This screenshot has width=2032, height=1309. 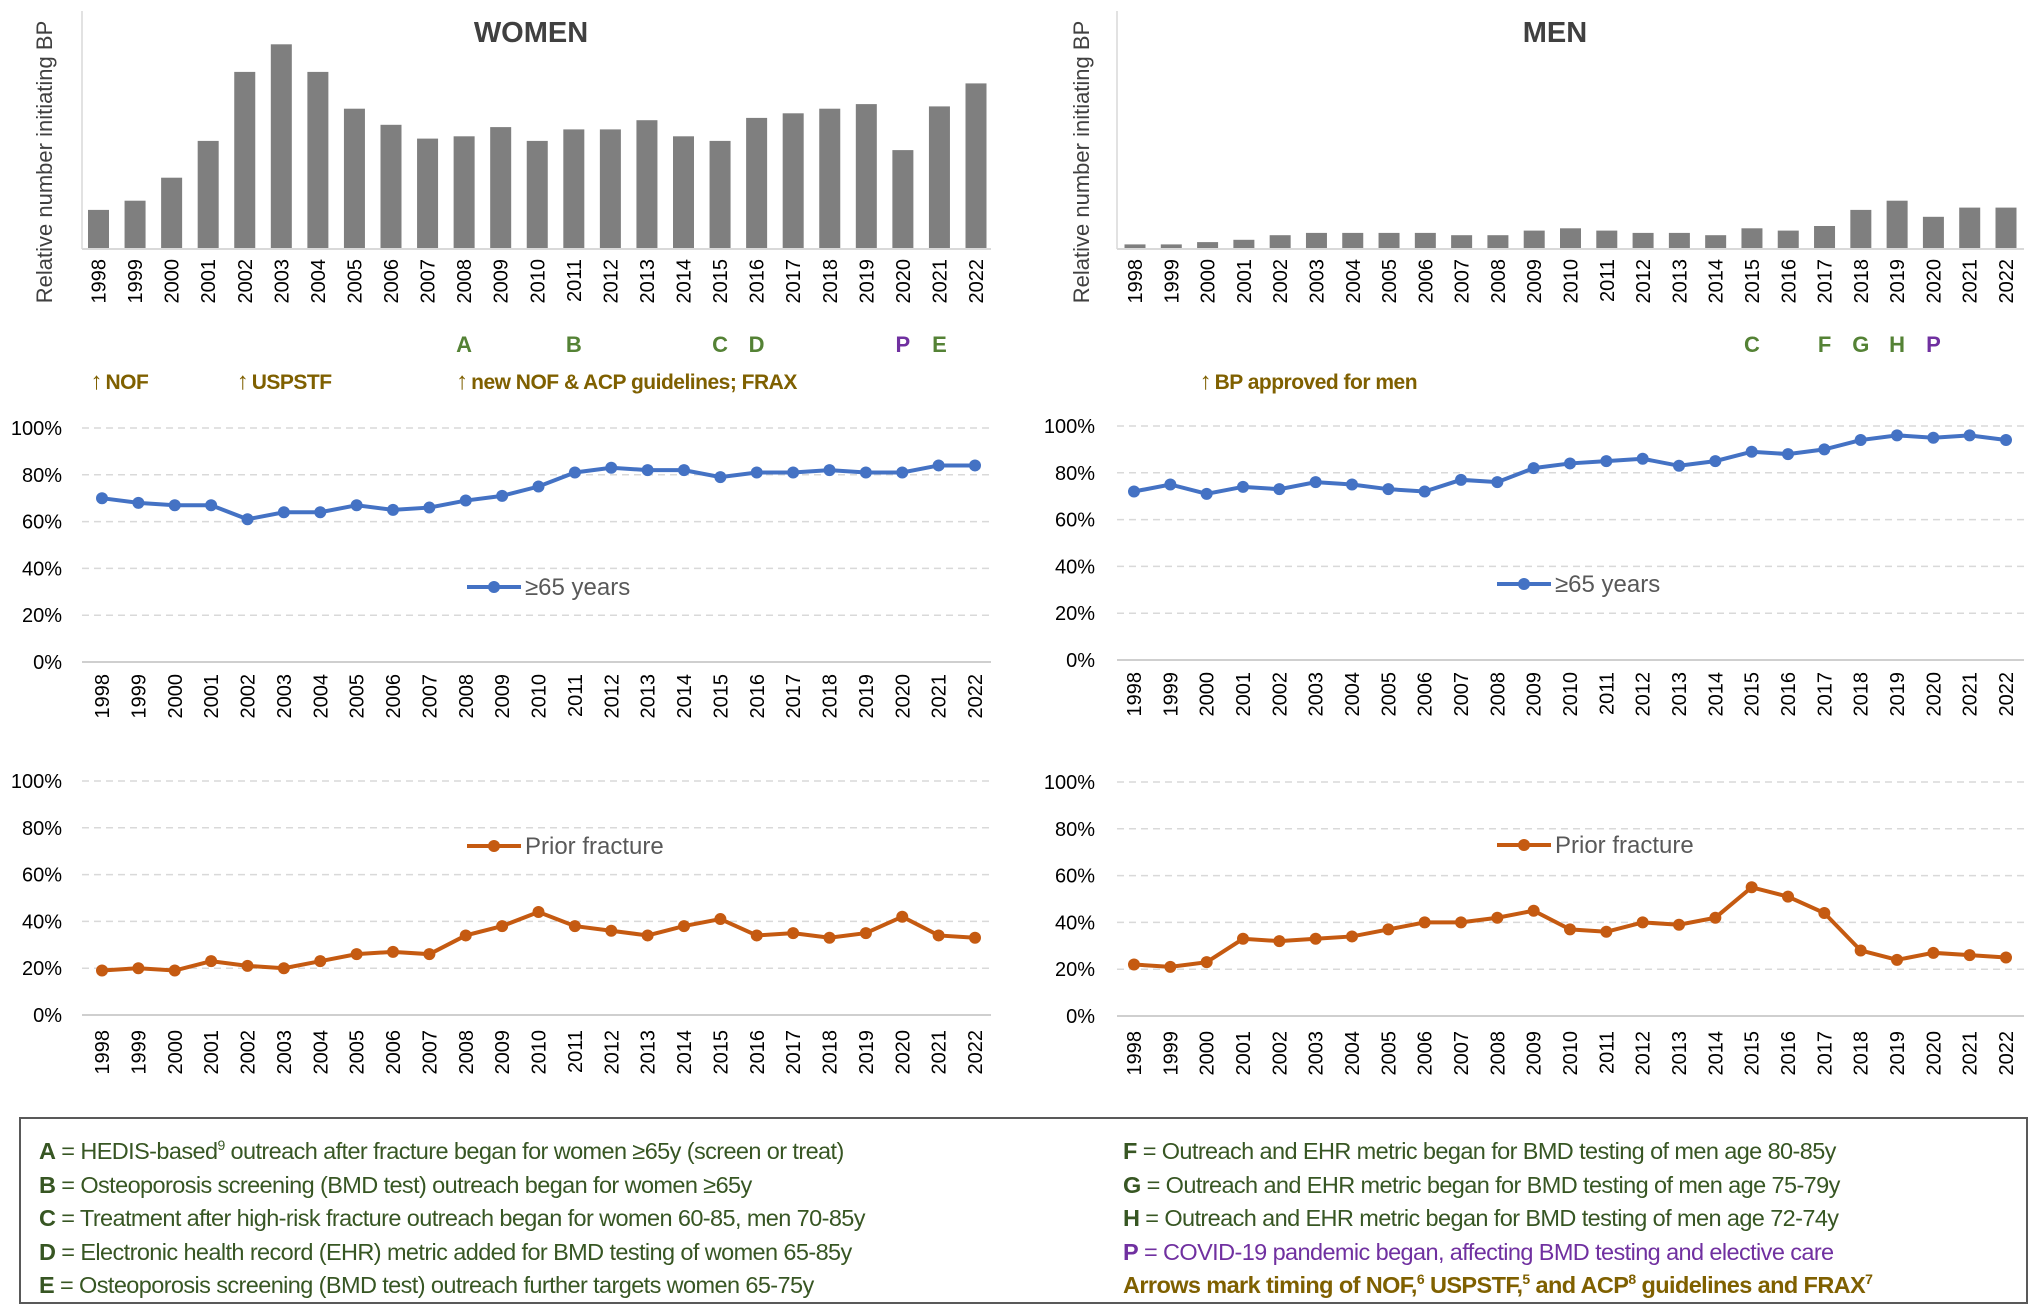 What do you see at coordinates (976, 166) in the screenshot?
I see `bar-2022` at bounding box center [976, 166].